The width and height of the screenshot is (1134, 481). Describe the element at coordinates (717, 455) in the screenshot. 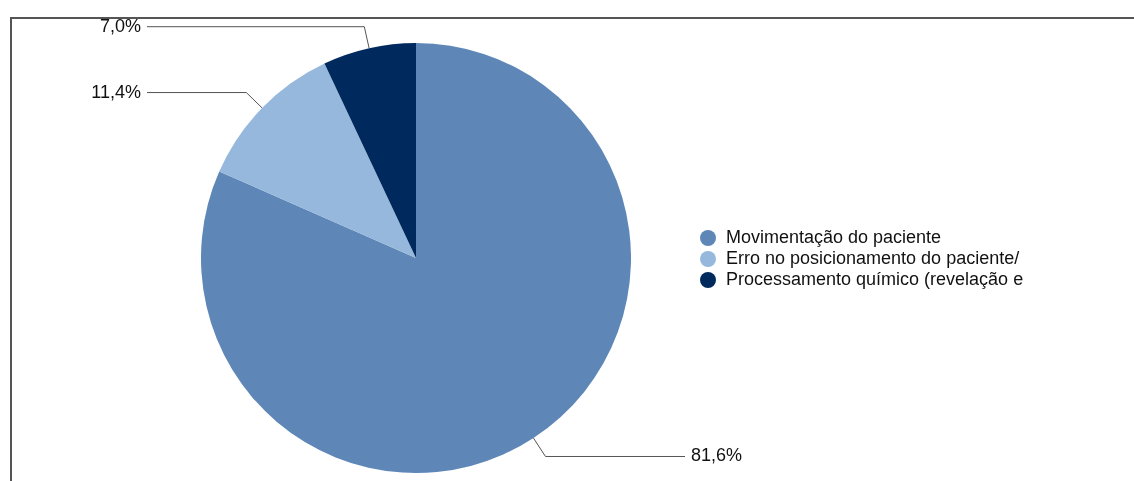

I see `data-label: 81,6%` at that location.